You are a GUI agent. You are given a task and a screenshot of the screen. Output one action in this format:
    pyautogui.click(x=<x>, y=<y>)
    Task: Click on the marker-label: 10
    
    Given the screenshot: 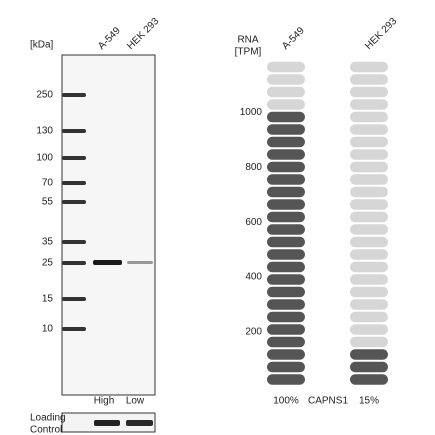 What is the action you would take?
    pyautogui.click(x=48, y=329)
    